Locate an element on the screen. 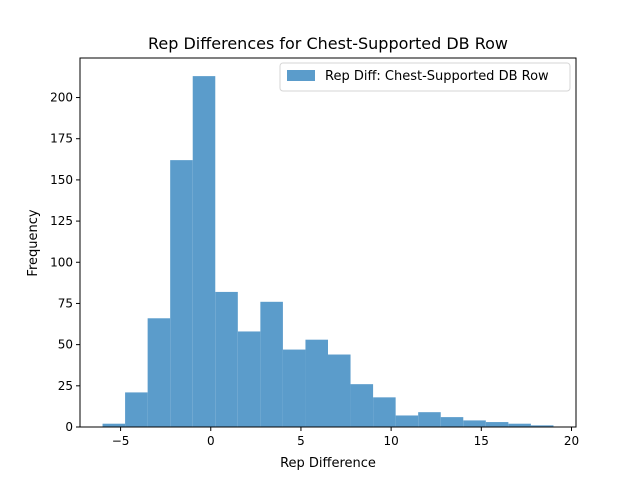  x-tick-label: 20 is located at coordinates (571, 441).